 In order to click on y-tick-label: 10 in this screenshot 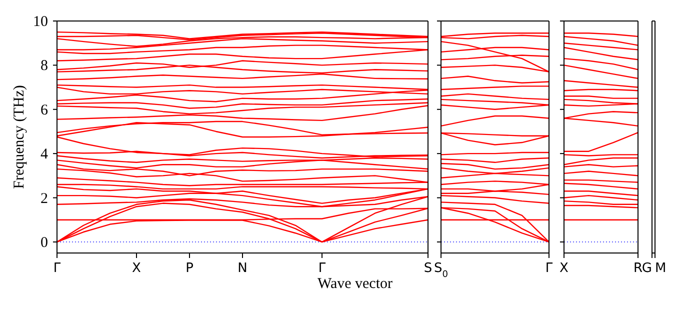, I will do `click(40, 22)`.